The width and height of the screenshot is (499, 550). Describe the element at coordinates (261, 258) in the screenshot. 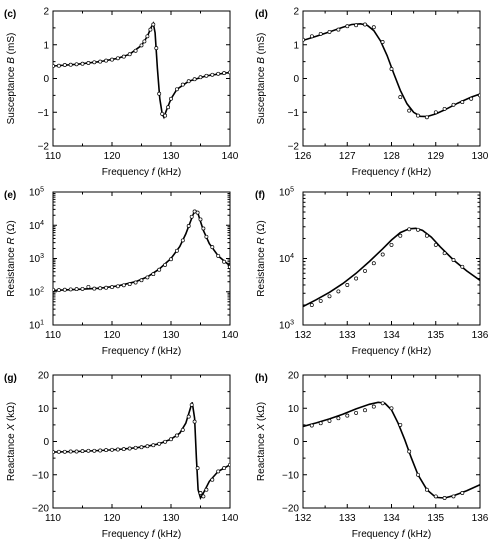

I see `y-axis-label: Resistance R (Ω)` at that location.